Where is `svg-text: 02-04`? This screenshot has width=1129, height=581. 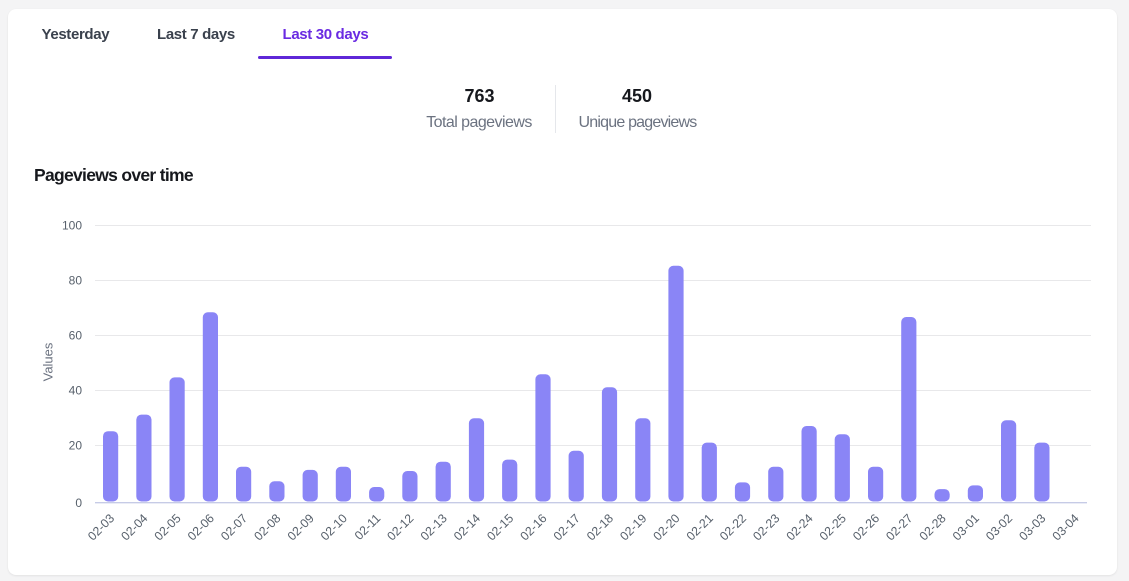 svg-text: 02-04 is located at coordinates (134, 527).